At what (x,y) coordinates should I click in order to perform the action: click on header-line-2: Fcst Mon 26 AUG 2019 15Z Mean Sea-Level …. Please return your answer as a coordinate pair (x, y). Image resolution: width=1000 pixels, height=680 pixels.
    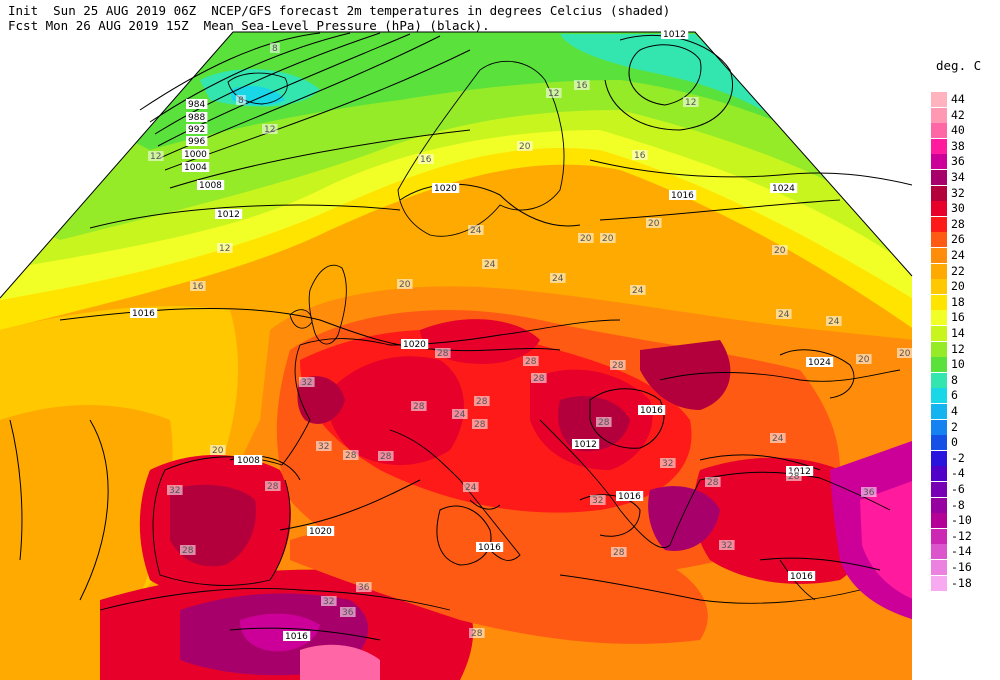
    Looking at the image, I should click on (249, 25).